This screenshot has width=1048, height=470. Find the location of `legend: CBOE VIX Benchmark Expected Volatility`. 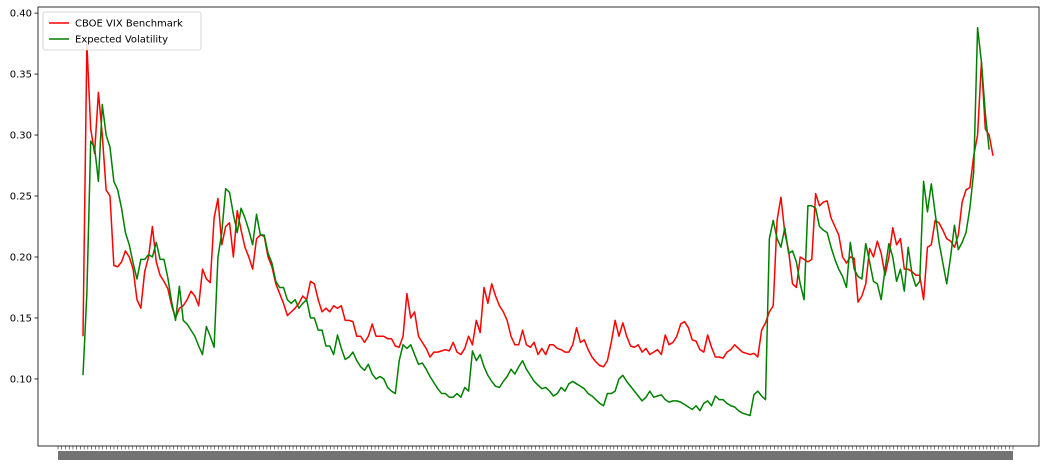

legend: CBOE VIX Benchmark Expected Volatility is located at coordinates (122, 31).